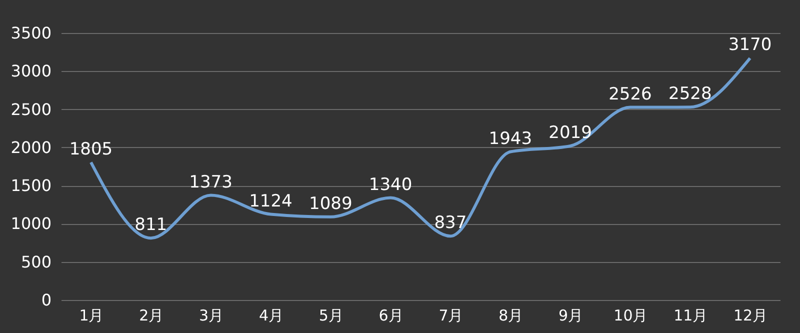 The width and height of the screenshot is (800, 333). Describe the element at coordinates (271, 315) in the screenshot. I see `x-tick-label: 4月` at that location.